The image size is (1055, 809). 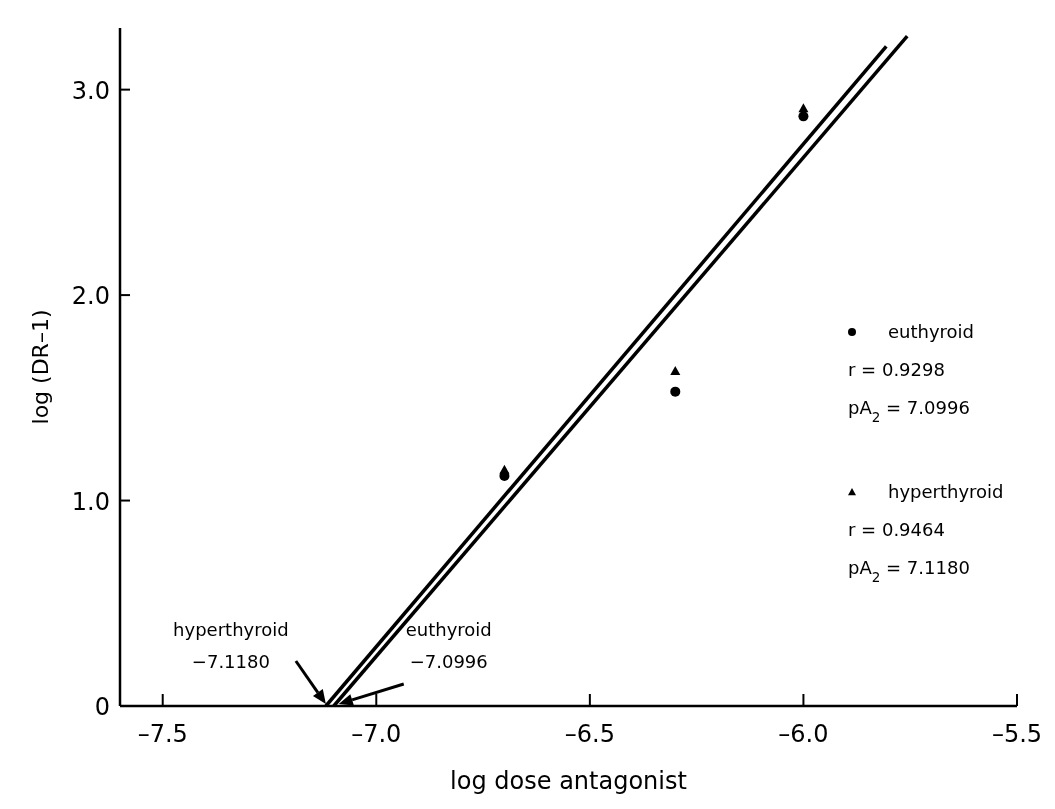 I want to click on x-tick-label: –7.0, so click(x=376, y=734).